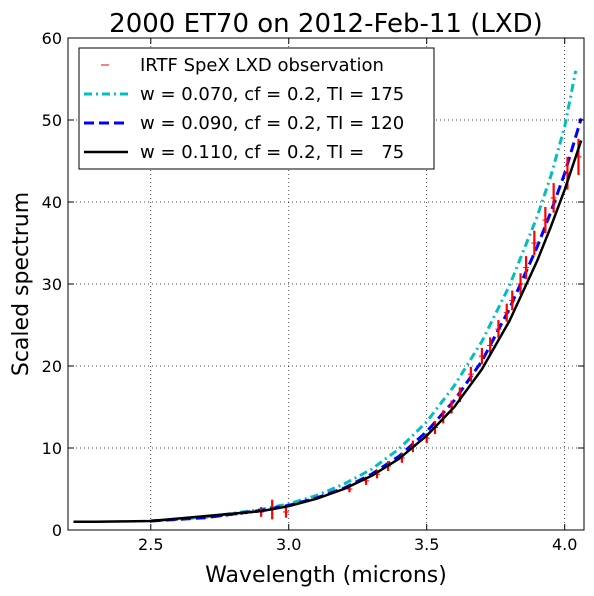  I want to click on legend-entry-label: IRTF SpeX LXD observation, so click(262, 65).